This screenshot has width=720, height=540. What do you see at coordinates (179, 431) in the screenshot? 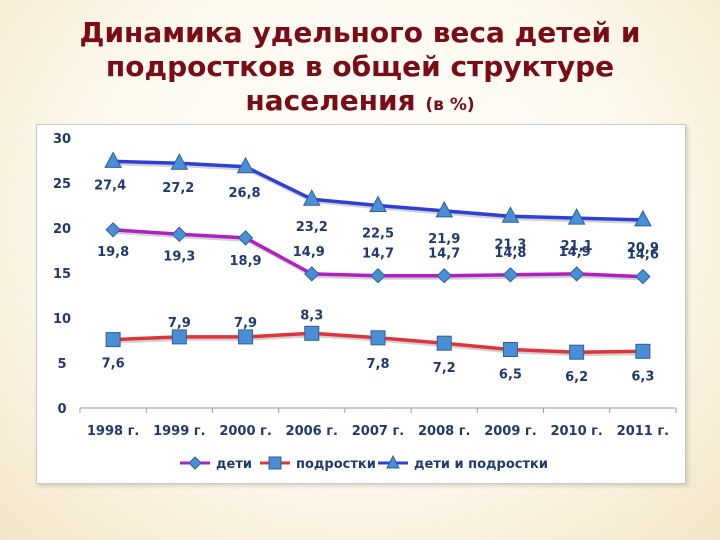
I see `x-tick-label: 1999 г.` at bounding box center [179, 431].